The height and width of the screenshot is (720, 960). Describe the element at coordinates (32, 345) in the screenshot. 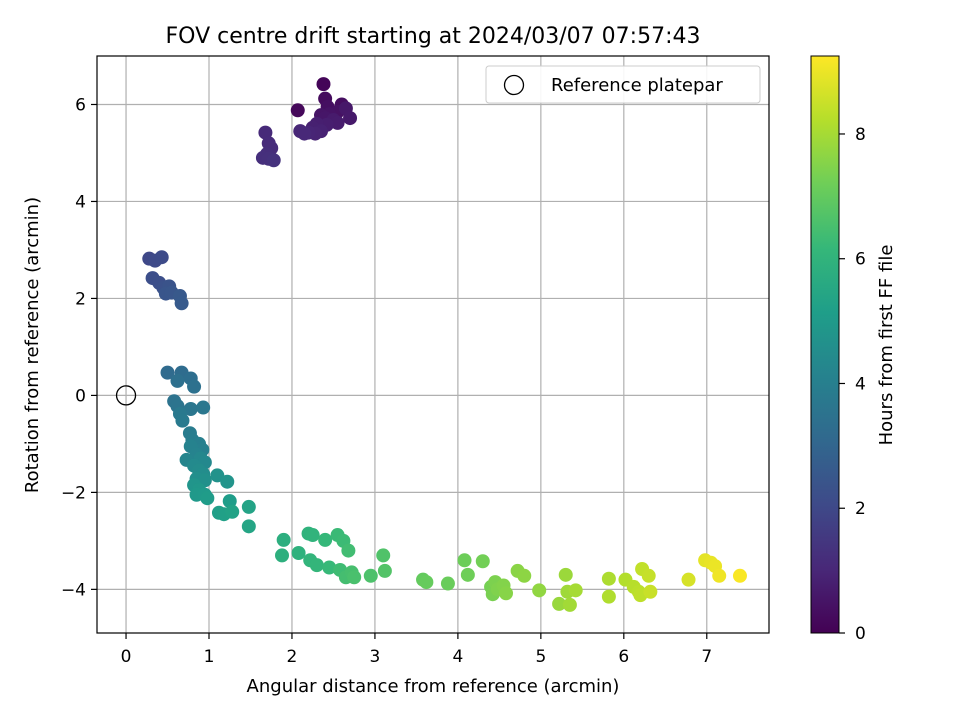

I see `y-axis-label: Rotation from reference (arcmin)` at that location.